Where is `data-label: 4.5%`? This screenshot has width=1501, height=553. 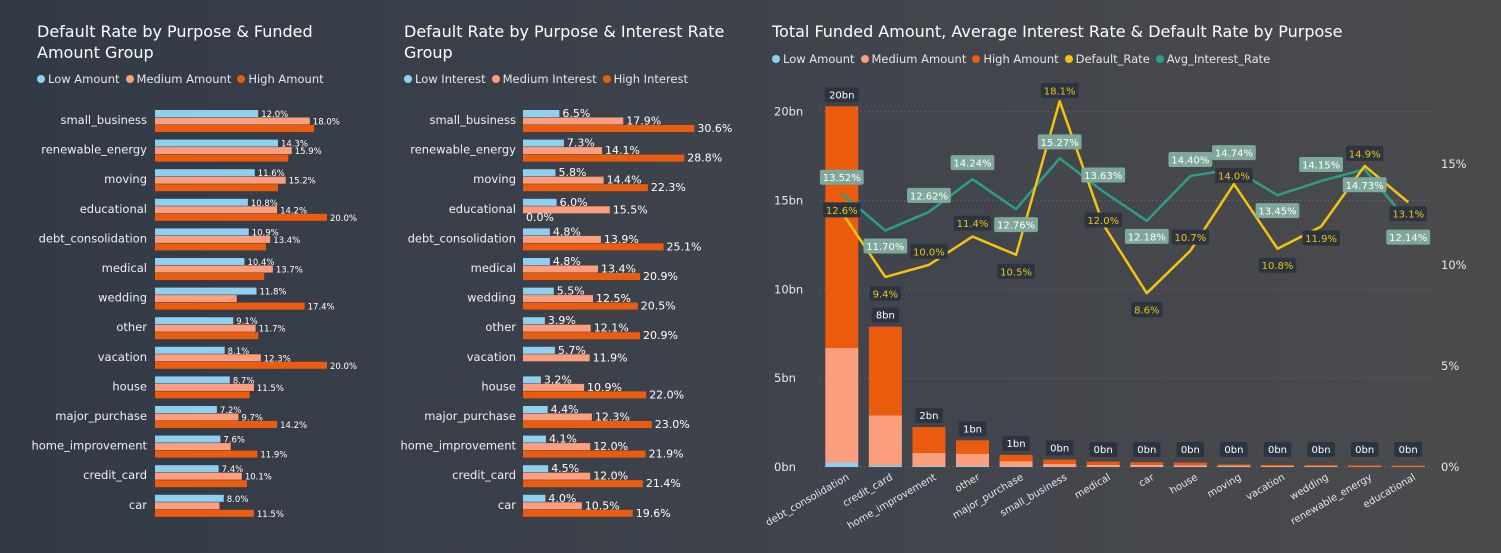
data-label: 4.5% is located at coordinates (565, 468).